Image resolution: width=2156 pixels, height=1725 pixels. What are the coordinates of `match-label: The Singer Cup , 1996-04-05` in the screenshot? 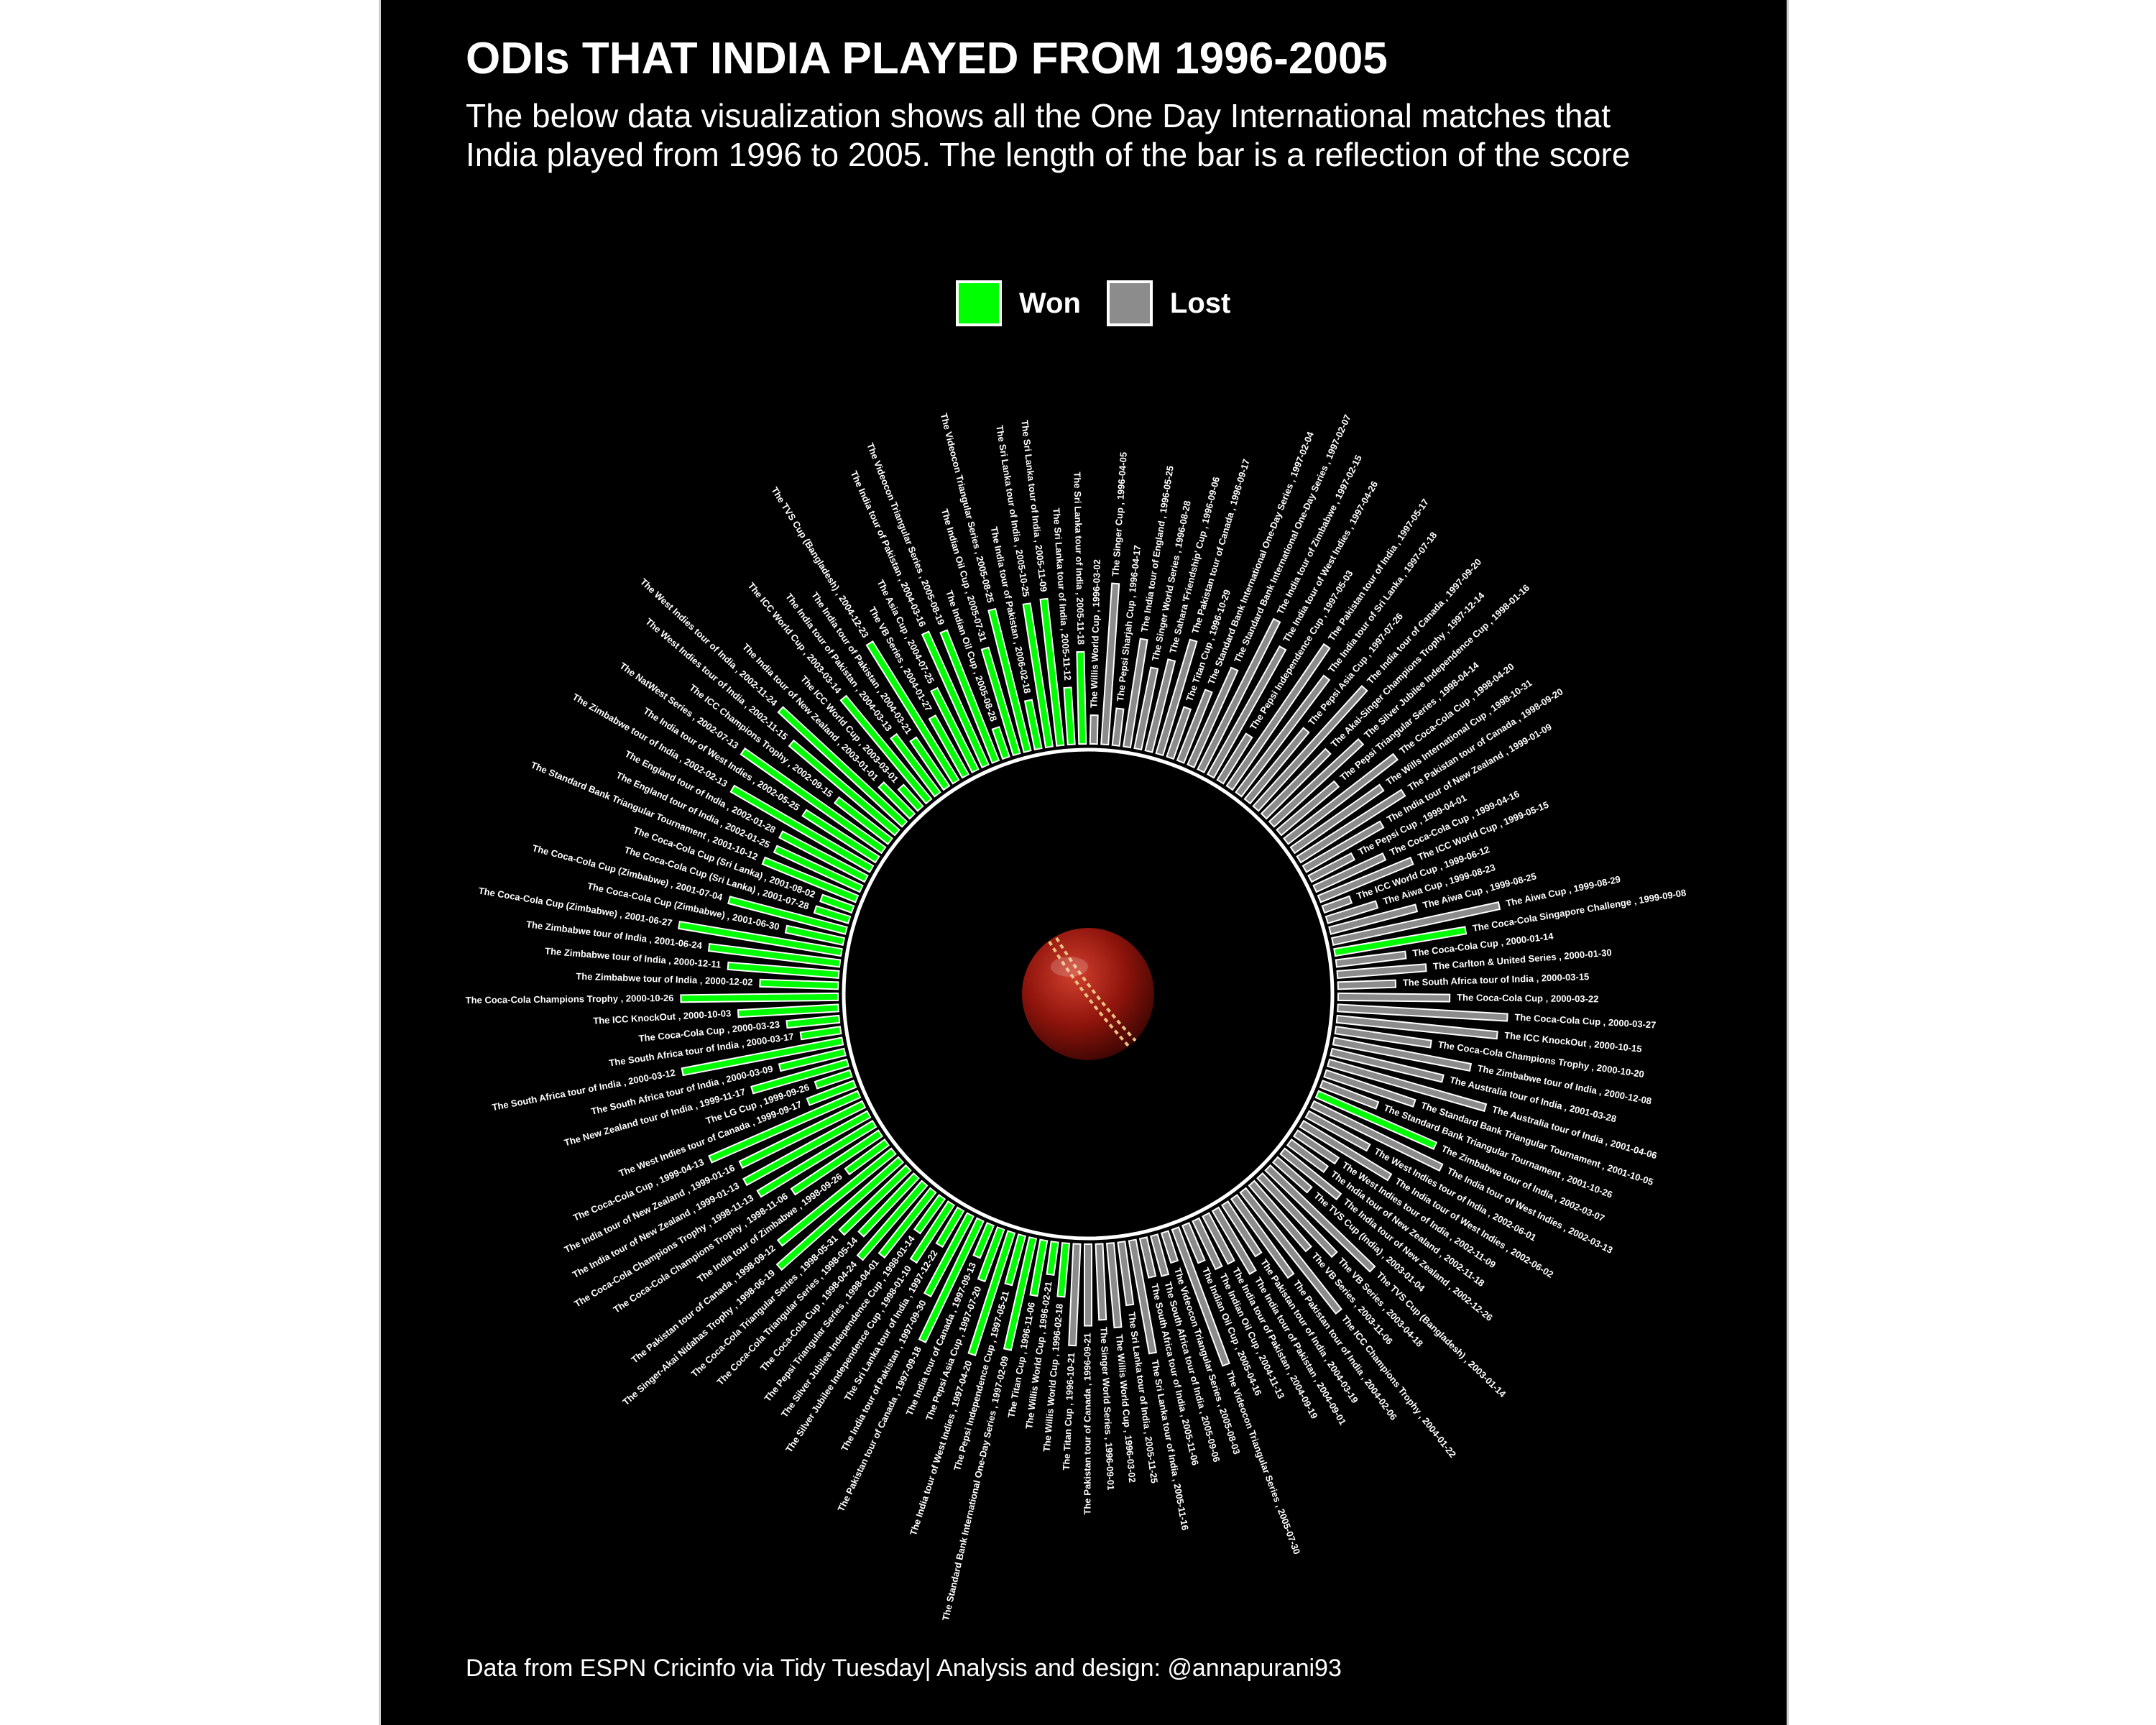 It's located at (1119, 513).